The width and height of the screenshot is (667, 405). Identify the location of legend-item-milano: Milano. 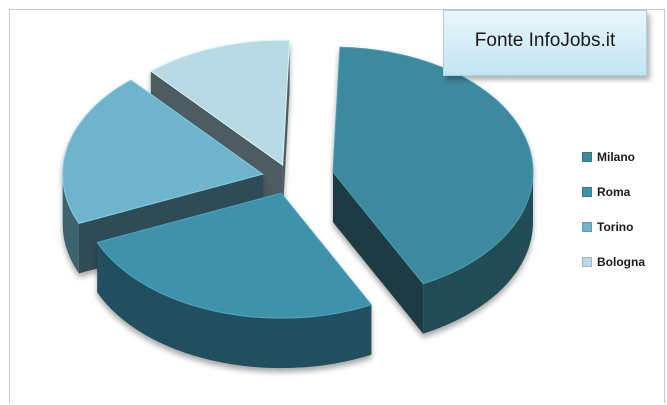
(613, 157).